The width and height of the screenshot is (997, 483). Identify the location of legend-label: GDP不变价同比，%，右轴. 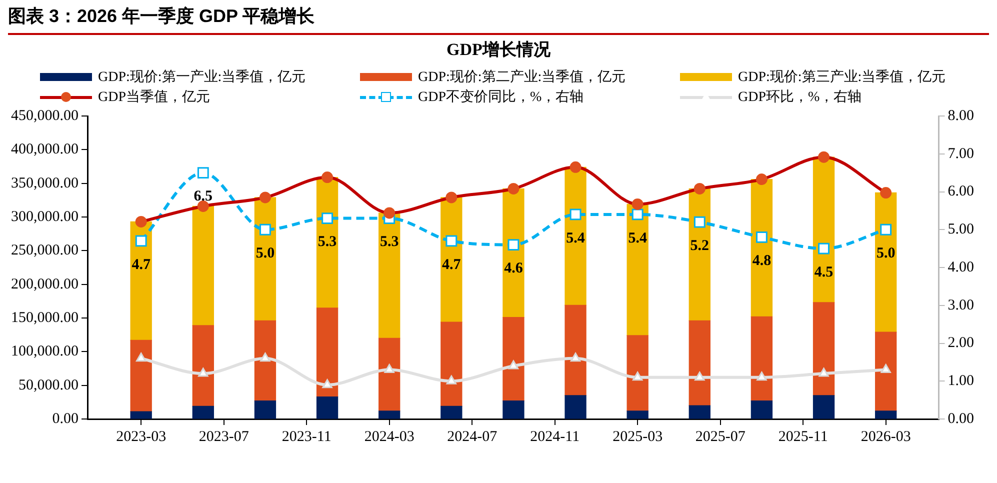
(501, 97).